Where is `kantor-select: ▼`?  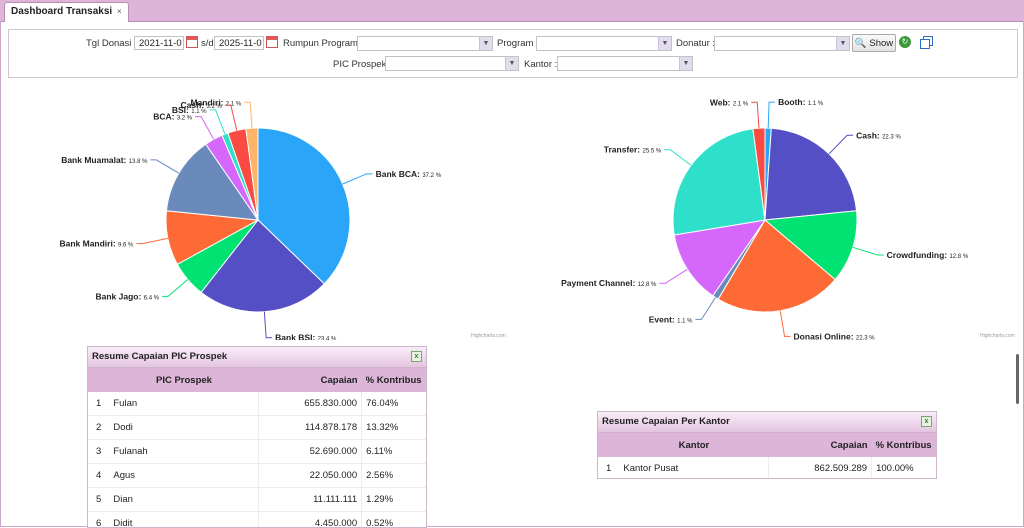 kantor-select: ▼ is located at coordinates (625, 63).